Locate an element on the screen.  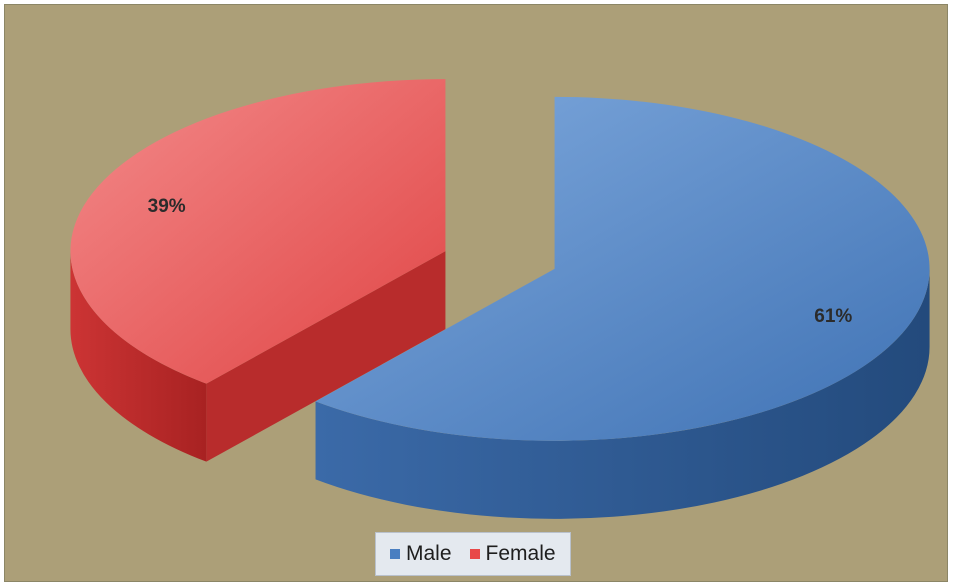
legend: Male Female is located at coordinates (473, 554).